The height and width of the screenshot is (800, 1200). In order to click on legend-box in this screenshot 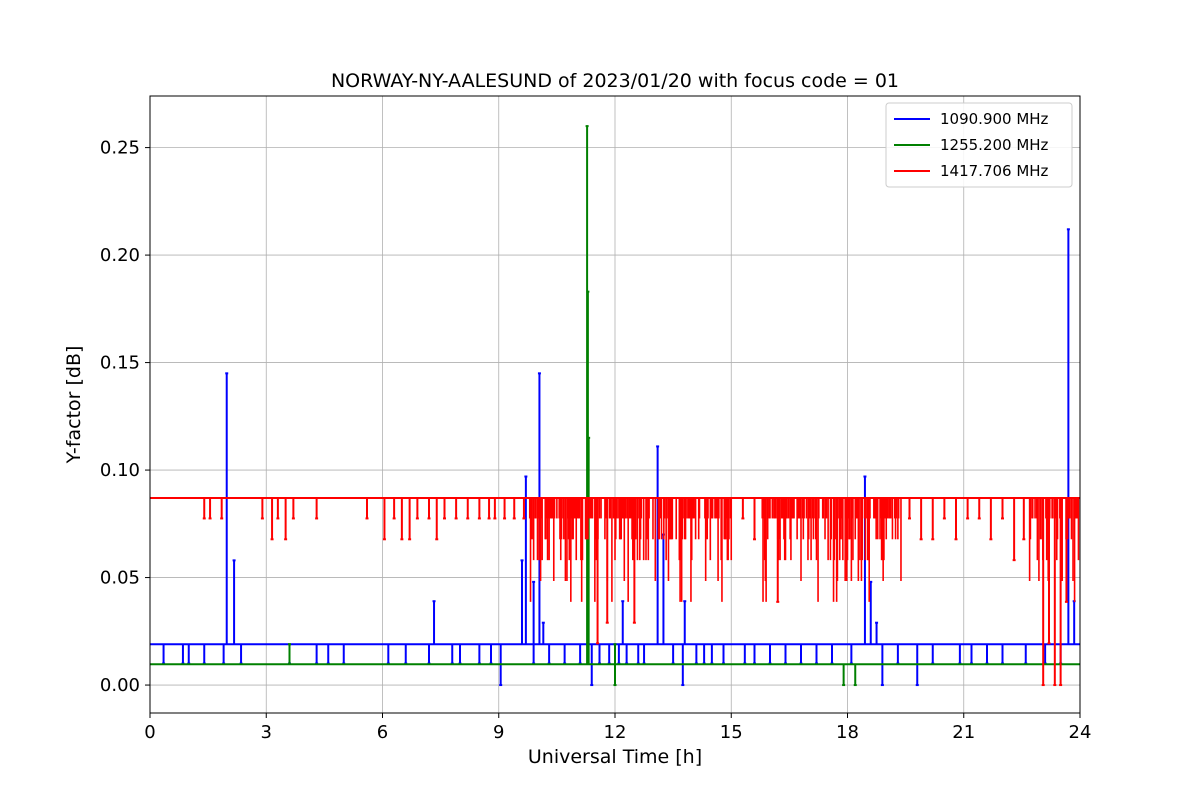, I will do `click(979, 145)`.